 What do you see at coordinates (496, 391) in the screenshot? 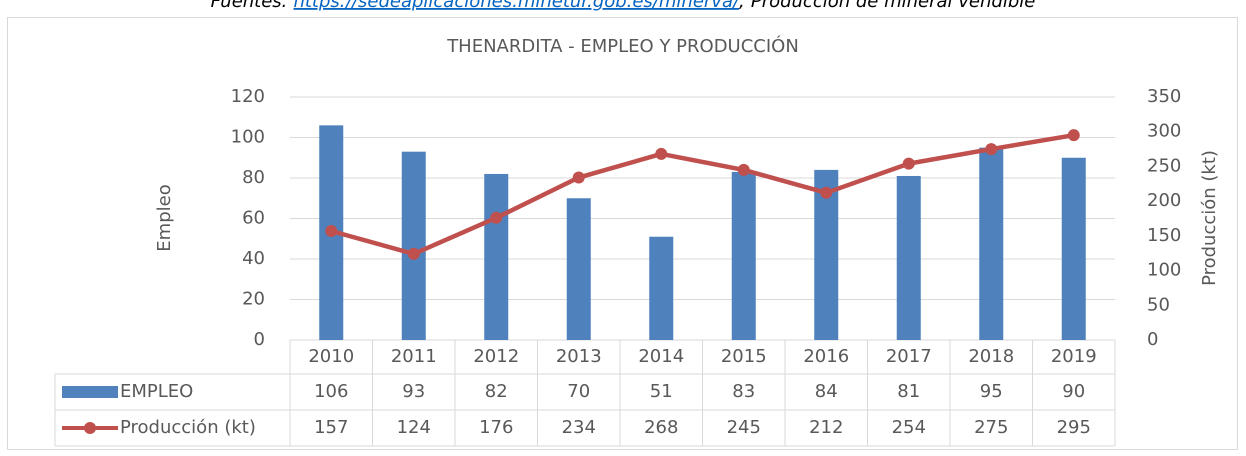
I see `table-value: 82` at bounding box center [496, 391].